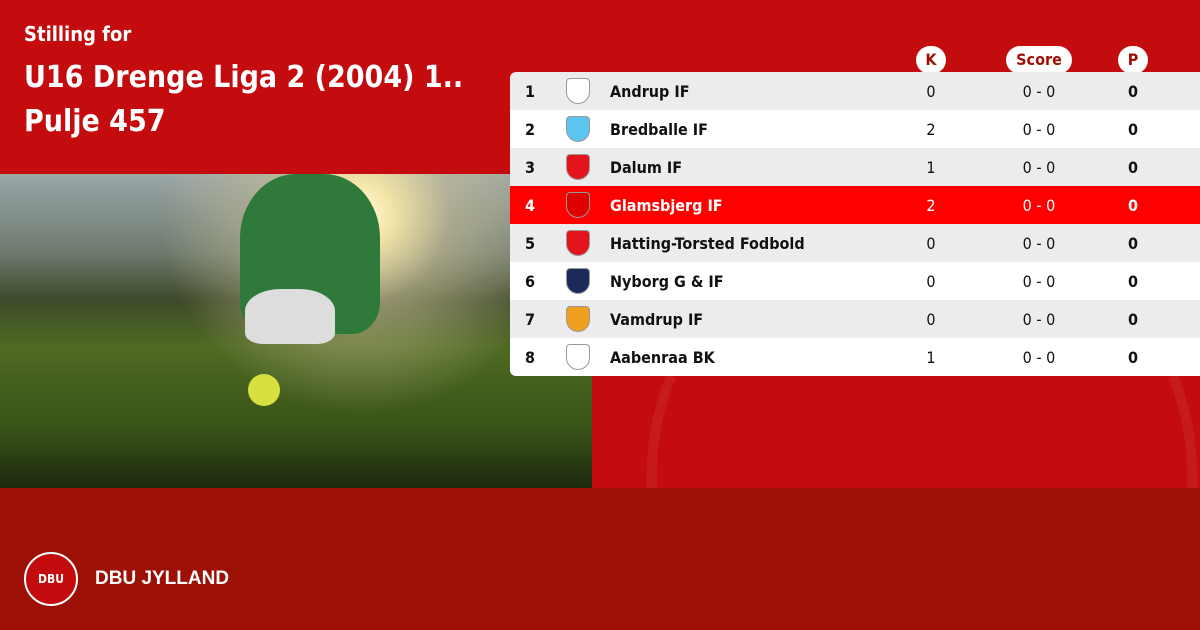 This screenshot has width=1200, height=630. Describe the element at coordinates (707, 243) in the screenshot. I see `team-name: Hatting-Torsted Fodbold` at that location.